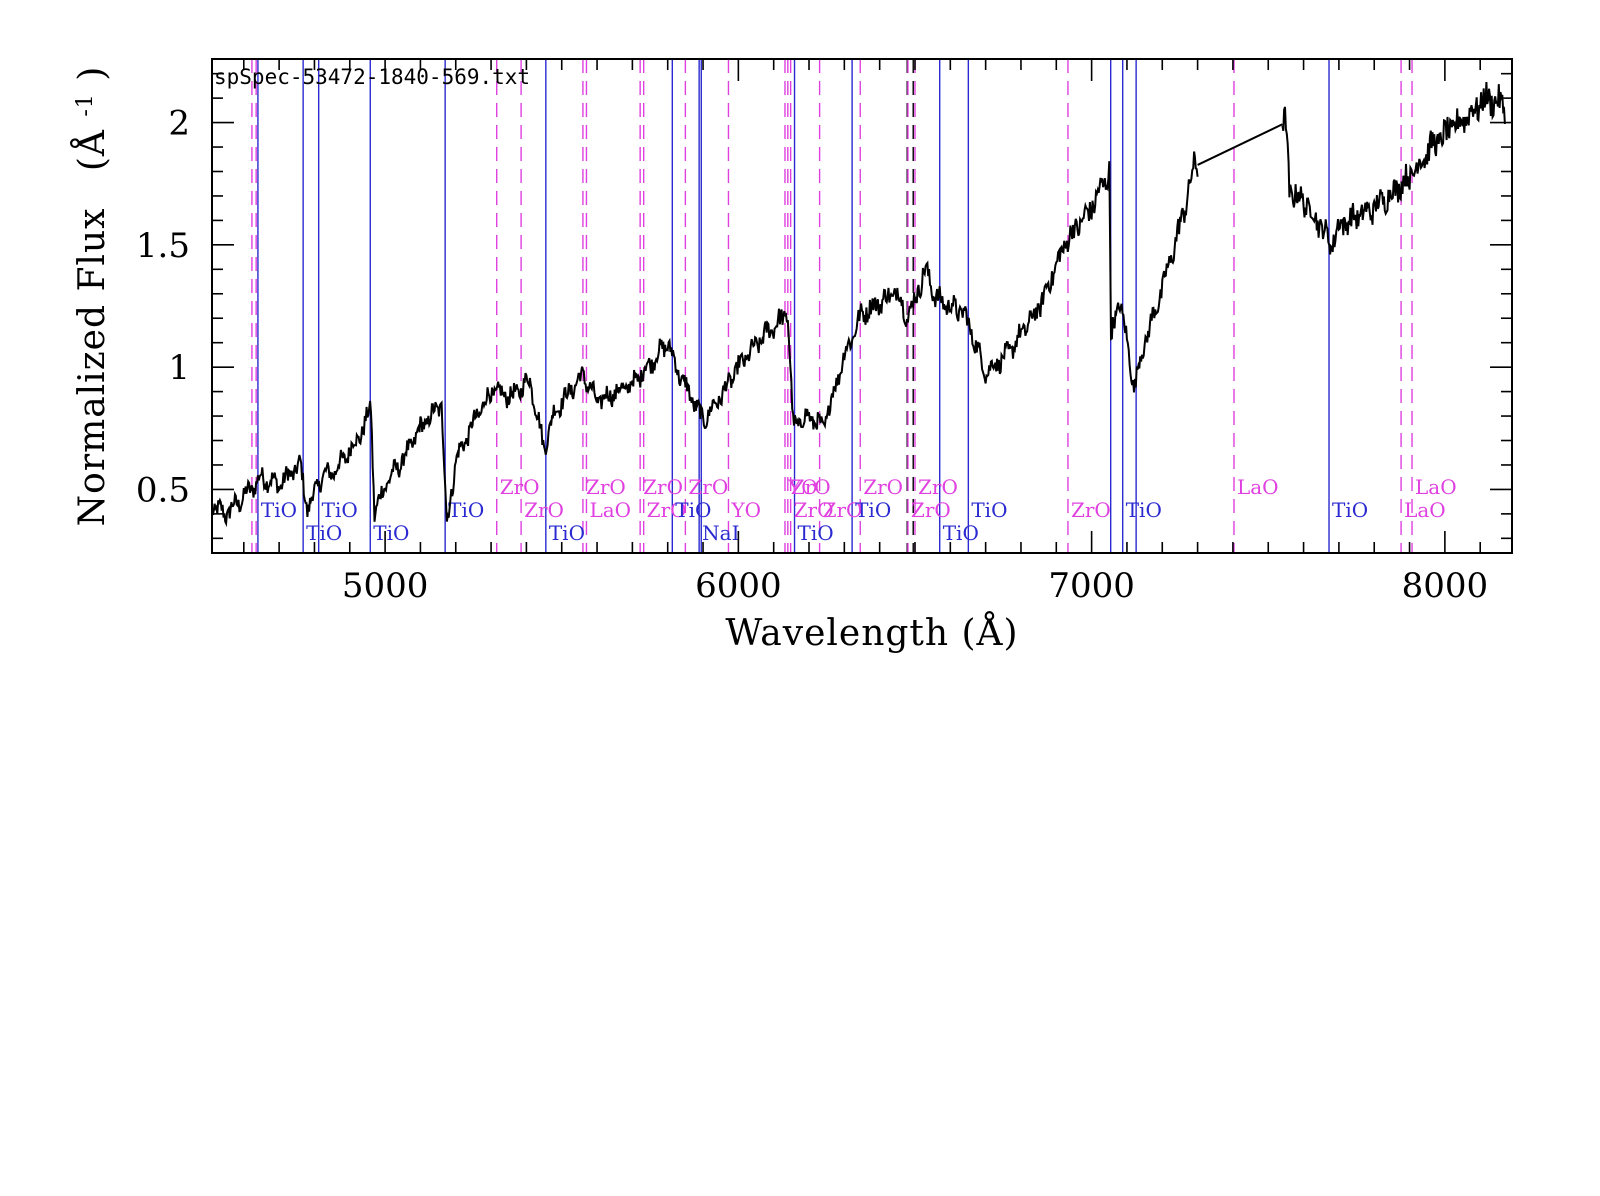 This screenshot has width=1600, height=1196. I want to click on marker-label-15: ZrO, so click(708, 487).